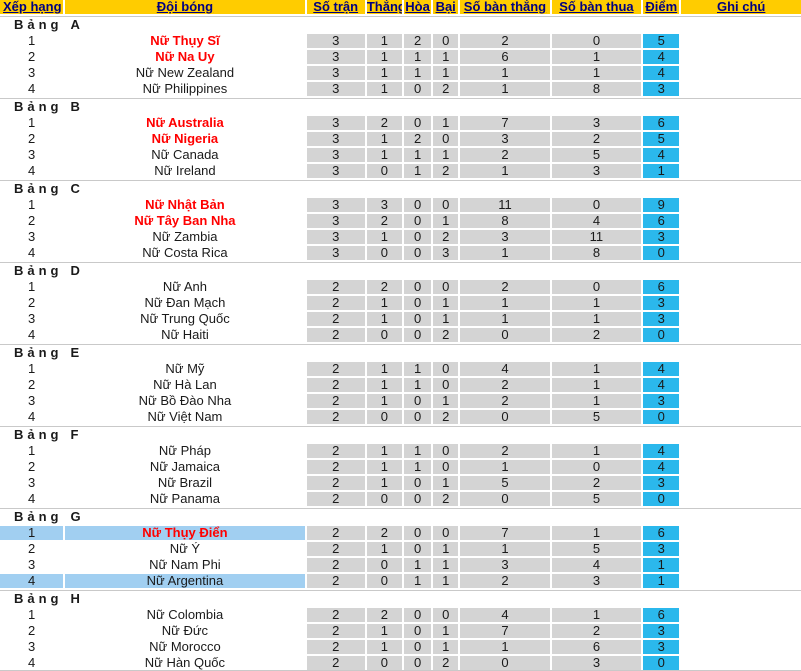 The image size is (801, 671). What do you see at coordinates (400, 270) in the screenshot?
I see `group-header-row: Bảng D` at bounding box center [400, 270].